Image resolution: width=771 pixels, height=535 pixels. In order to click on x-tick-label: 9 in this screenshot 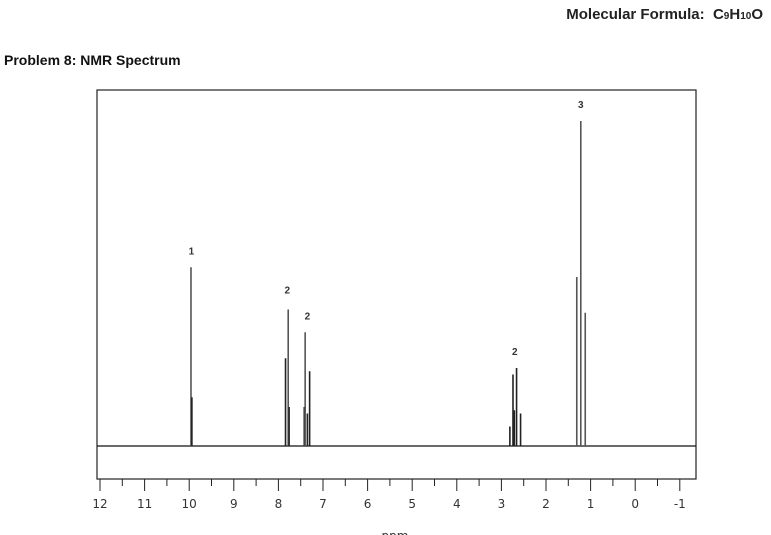, I will do `click(234, 504)`.